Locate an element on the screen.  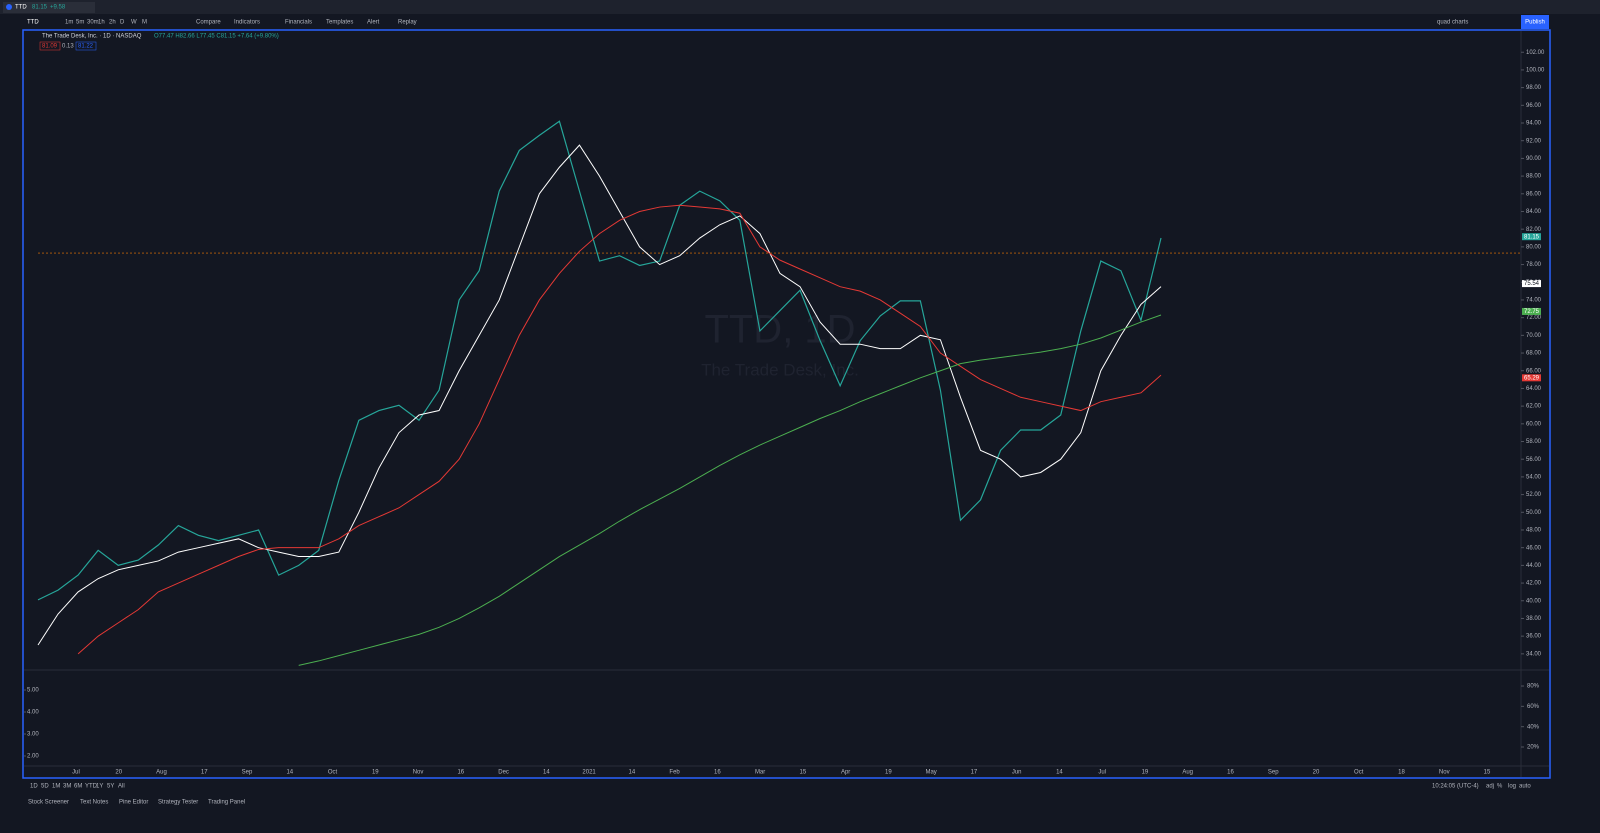
y-tick-label: 58.00 is located at coordinates (1534, 442).